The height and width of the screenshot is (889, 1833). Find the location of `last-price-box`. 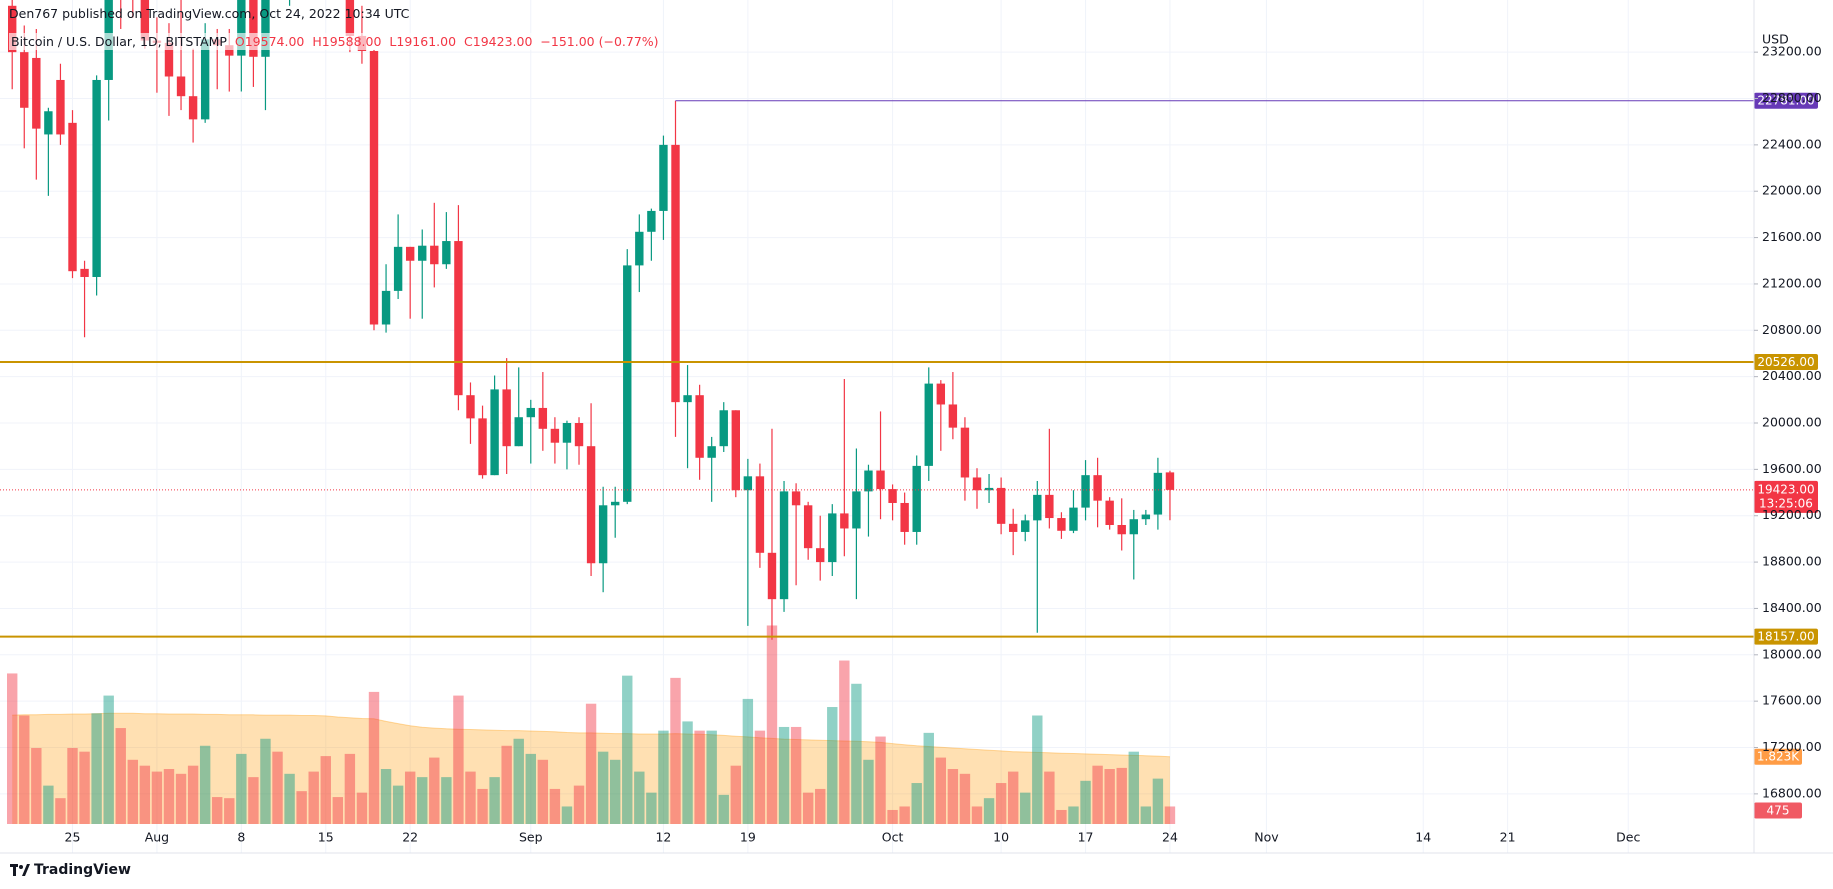

last-price-box is located at coordinates (1786, 496).